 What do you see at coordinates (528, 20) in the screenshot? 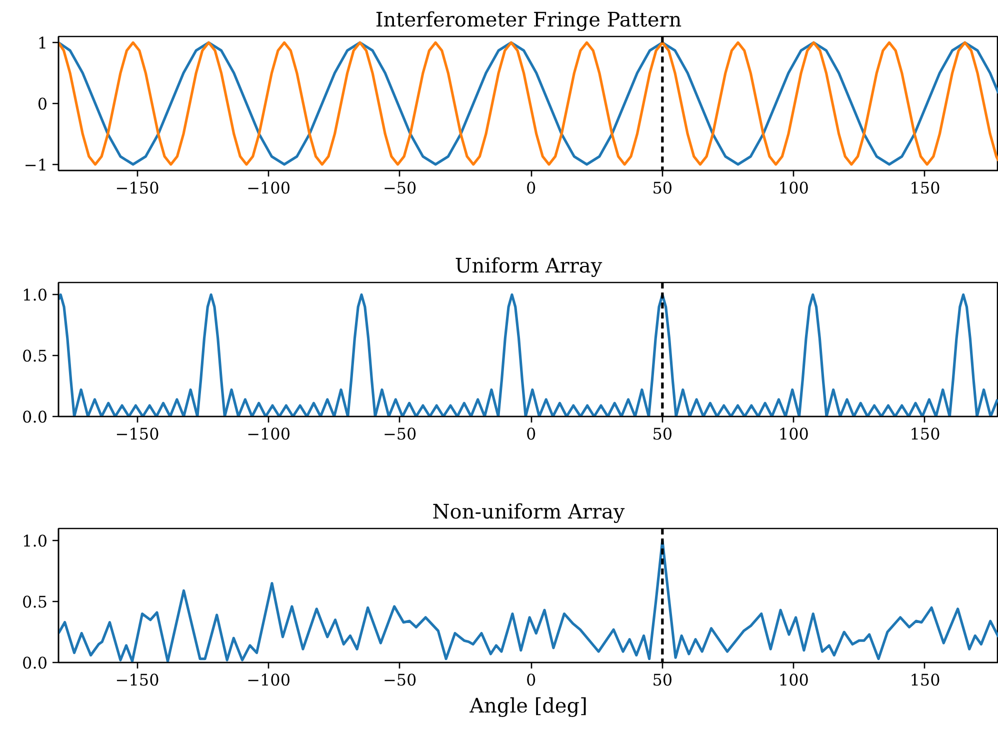
I see `chart-title: Interferometer Fringe Pattern` at bounding box center [528, 20].